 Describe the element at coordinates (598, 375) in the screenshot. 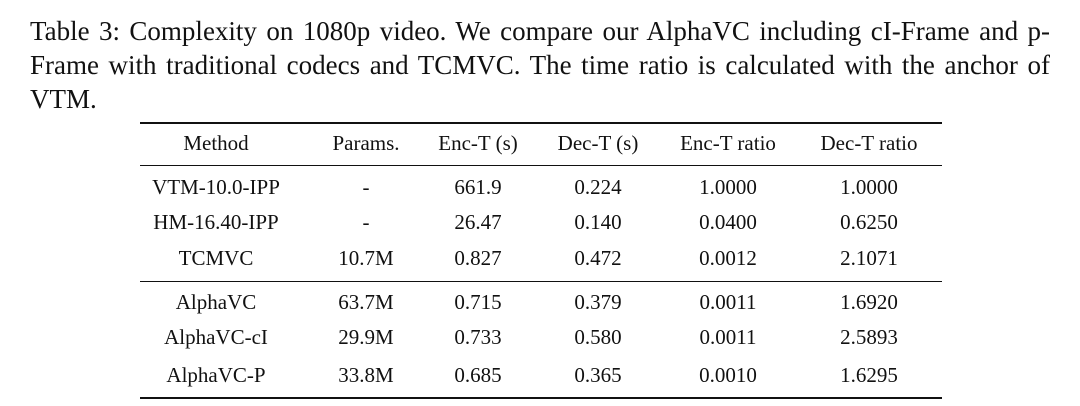

I see `table-cell: 0.365` at that location.